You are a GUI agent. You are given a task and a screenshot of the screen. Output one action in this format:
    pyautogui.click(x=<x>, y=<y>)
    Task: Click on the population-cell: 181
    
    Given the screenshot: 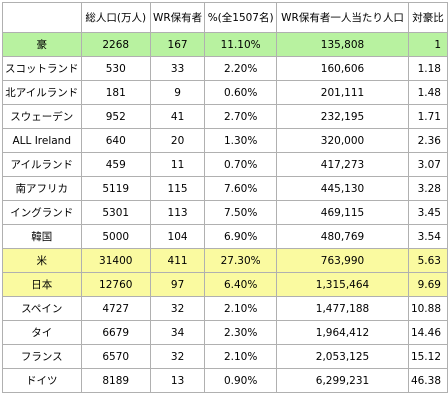 What is the action you would take?
    pyautogui.click(x=115, y=92)
    